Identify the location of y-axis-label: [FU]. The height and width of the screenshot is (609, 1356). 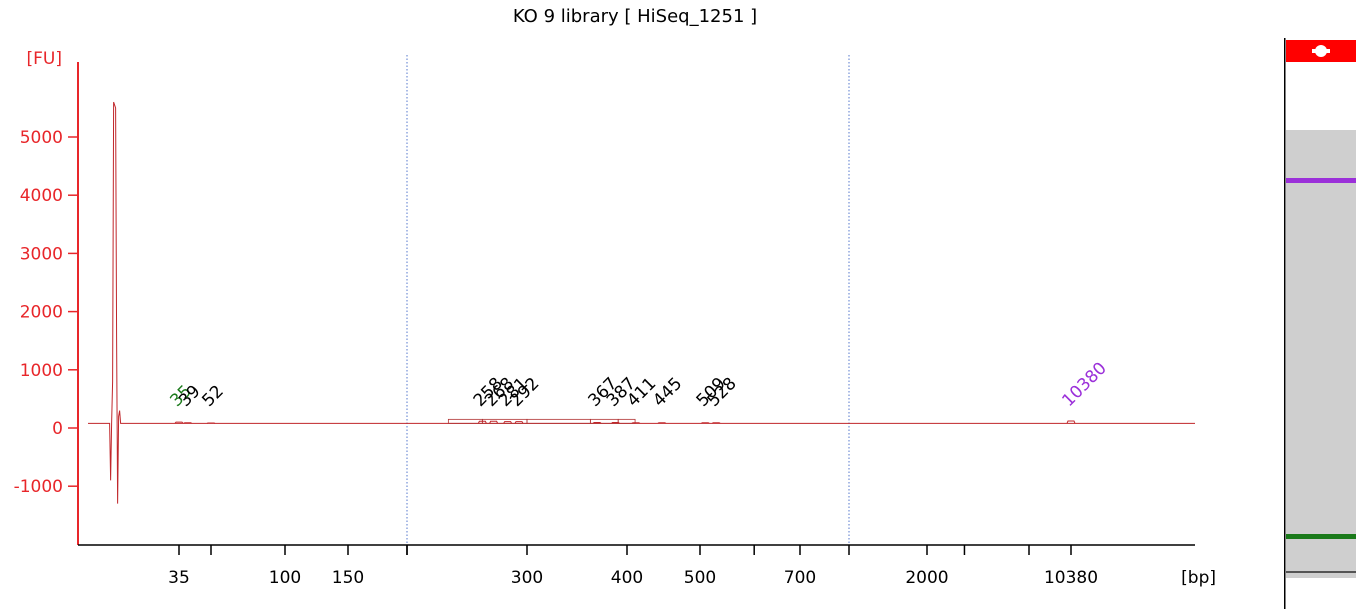
(45, 59).